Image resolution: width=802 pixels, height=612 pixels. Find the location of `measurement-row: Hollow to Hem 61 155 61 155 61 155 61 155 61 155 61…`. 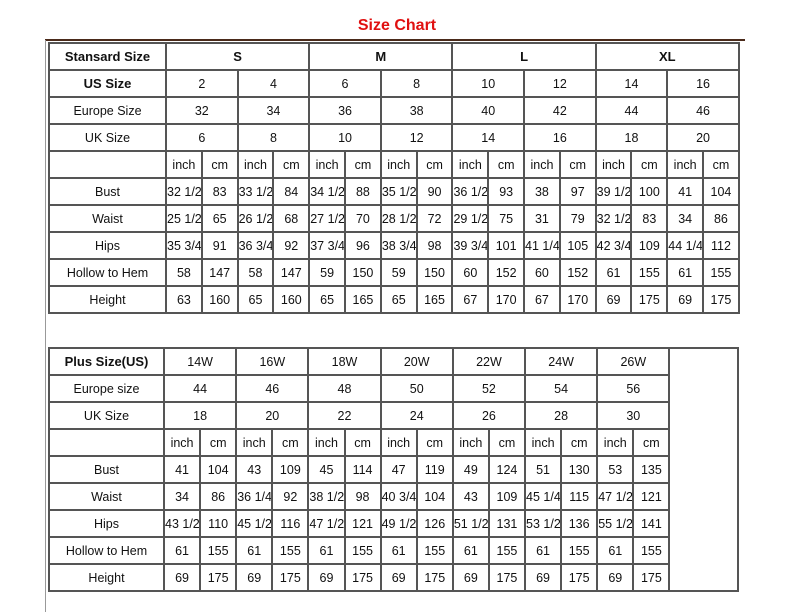

measurement-row: Hollow to Hem 61 155 61 155 61 155 61 155 61 155 61… is located at coordinates (393, 550).